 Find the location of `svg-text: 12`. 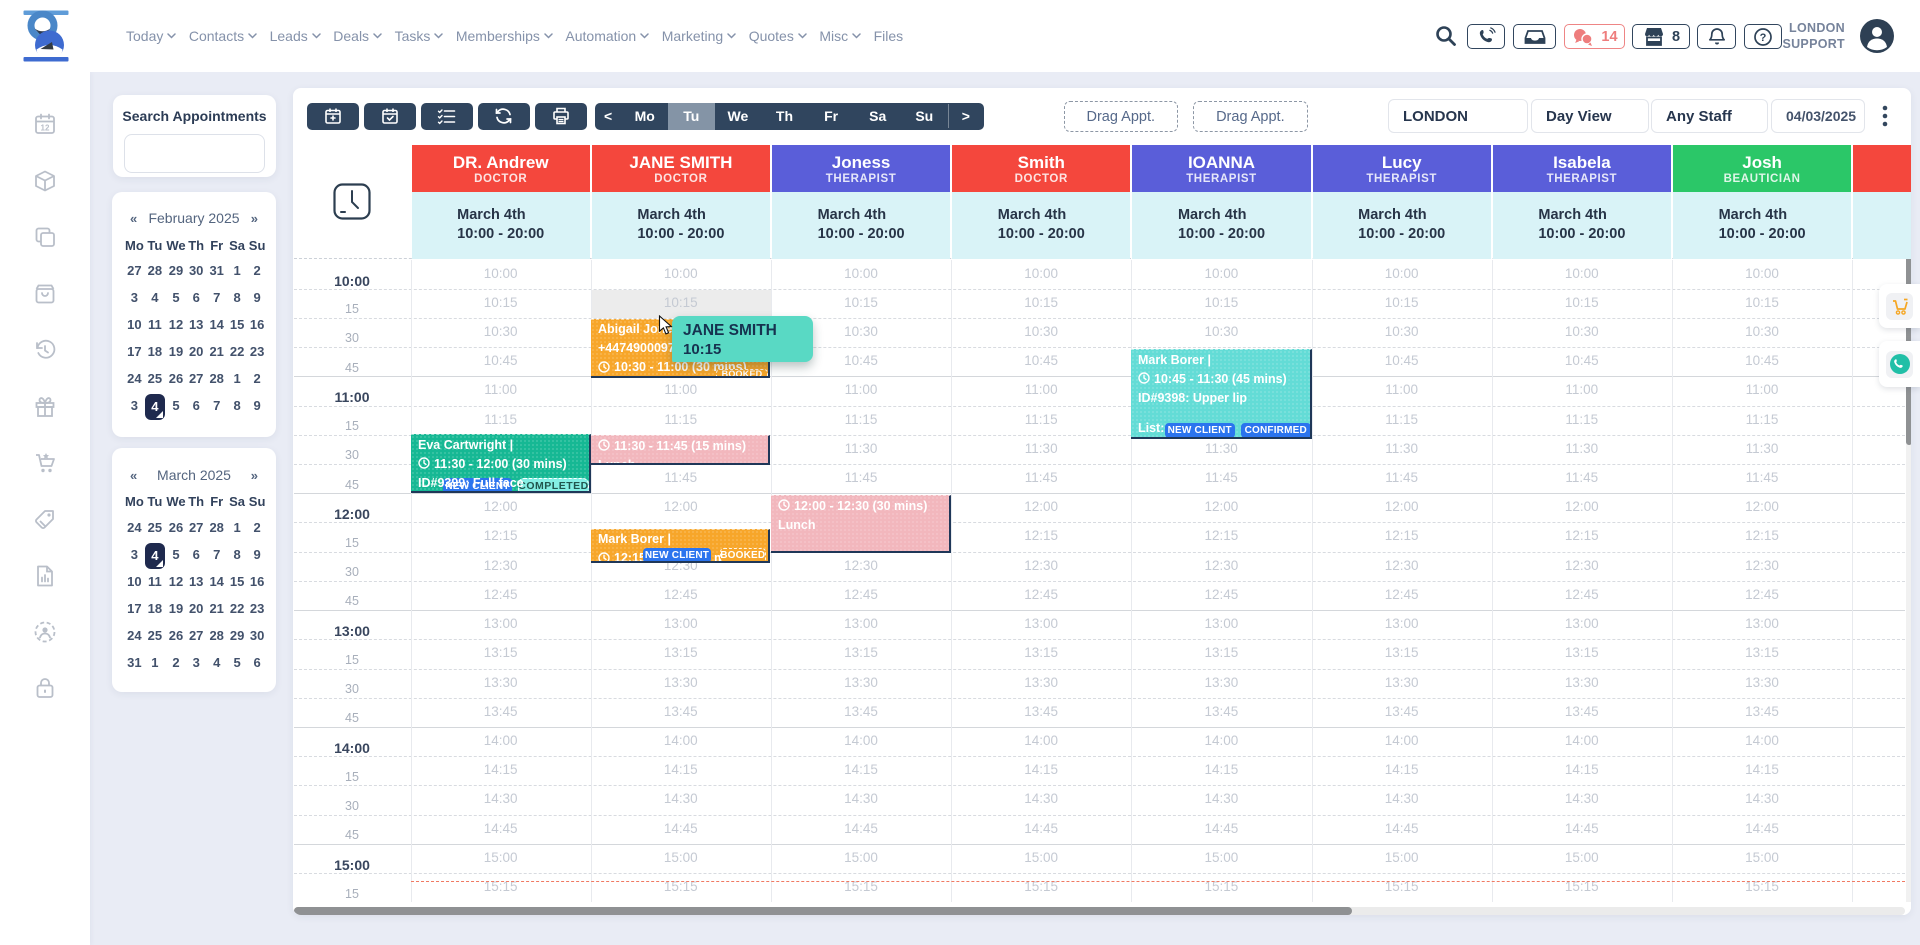

svg-text: 12 is located at coordinates (45, 128).